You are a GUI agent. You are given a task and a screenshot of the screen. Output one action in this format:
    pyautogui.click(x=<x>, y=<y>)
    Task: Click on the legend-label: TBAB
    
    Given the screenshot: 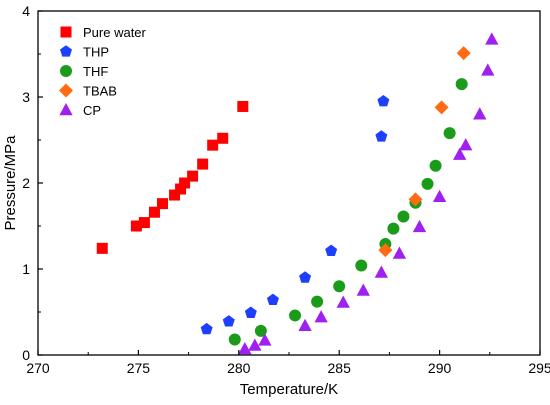 What is the action you would take?
    pyautogui.click(x=100, y=91)
    